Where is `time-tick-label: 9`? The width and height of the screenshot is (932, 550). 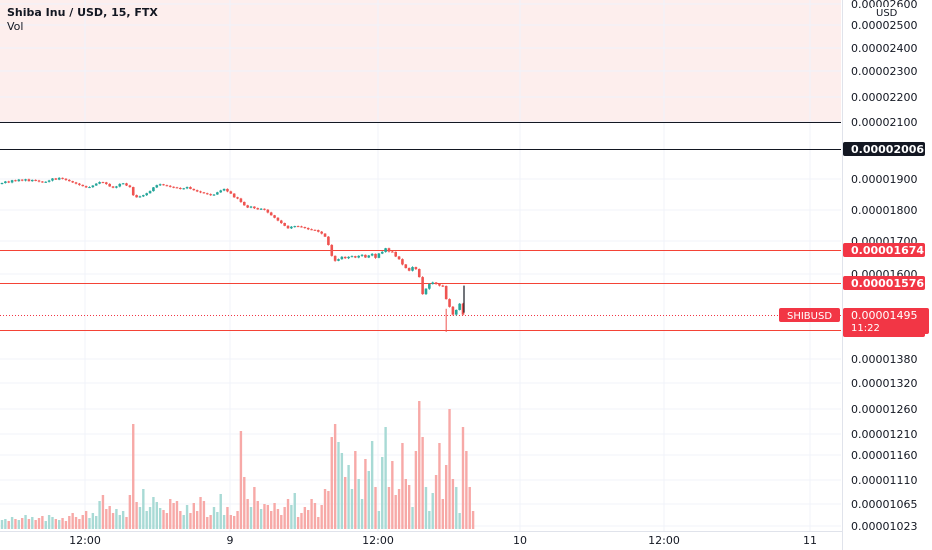 time-tick-label: 9 is located at coordinates (230, 540).